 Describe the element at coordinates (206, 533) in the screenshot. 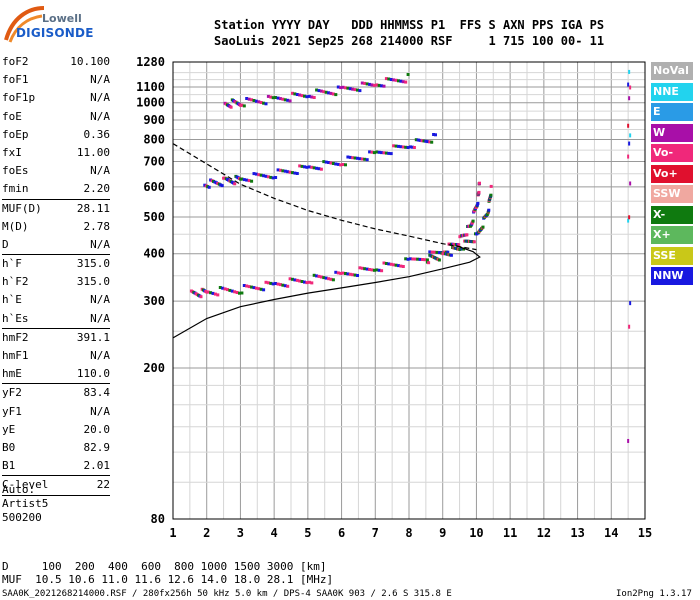

I see `x-tick-label: 2` at that location.